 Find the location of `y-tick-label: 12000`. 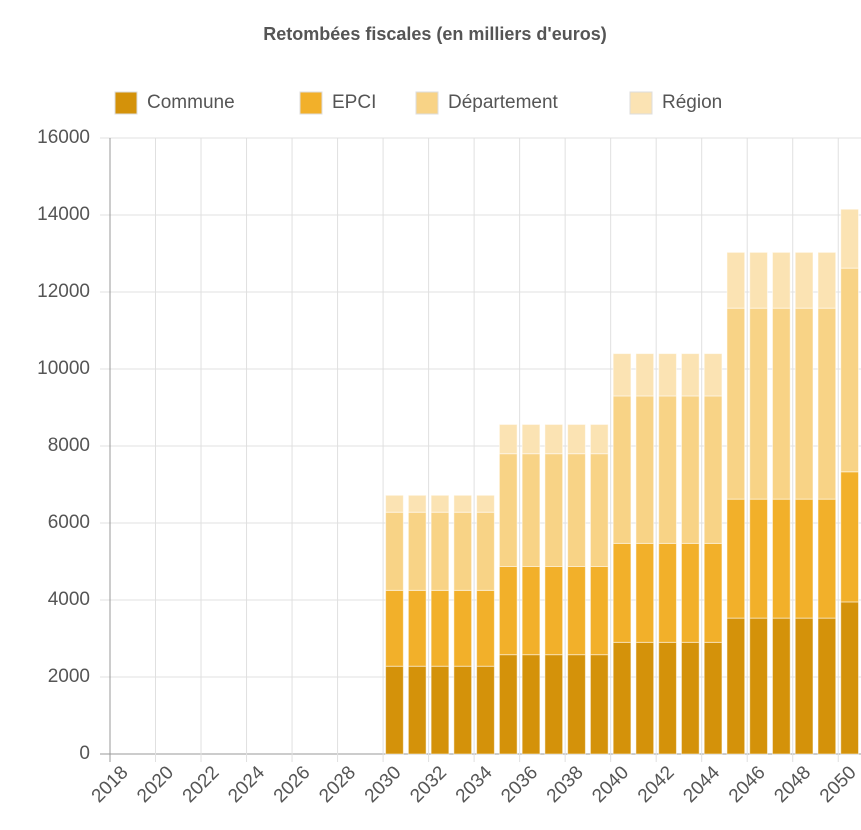

y-tick-label: 12000 is located at coordinates (63, 291).